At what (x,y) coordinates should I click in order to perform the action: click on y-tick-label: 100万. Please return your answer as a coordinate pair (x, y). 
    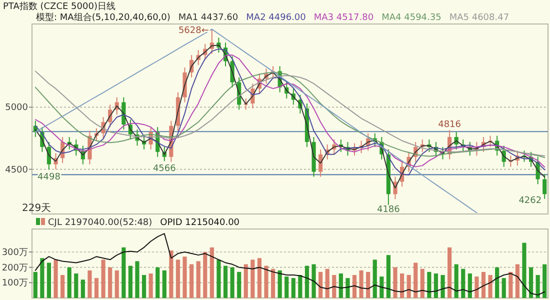
    Looking at the image, I should click on (15, 283).